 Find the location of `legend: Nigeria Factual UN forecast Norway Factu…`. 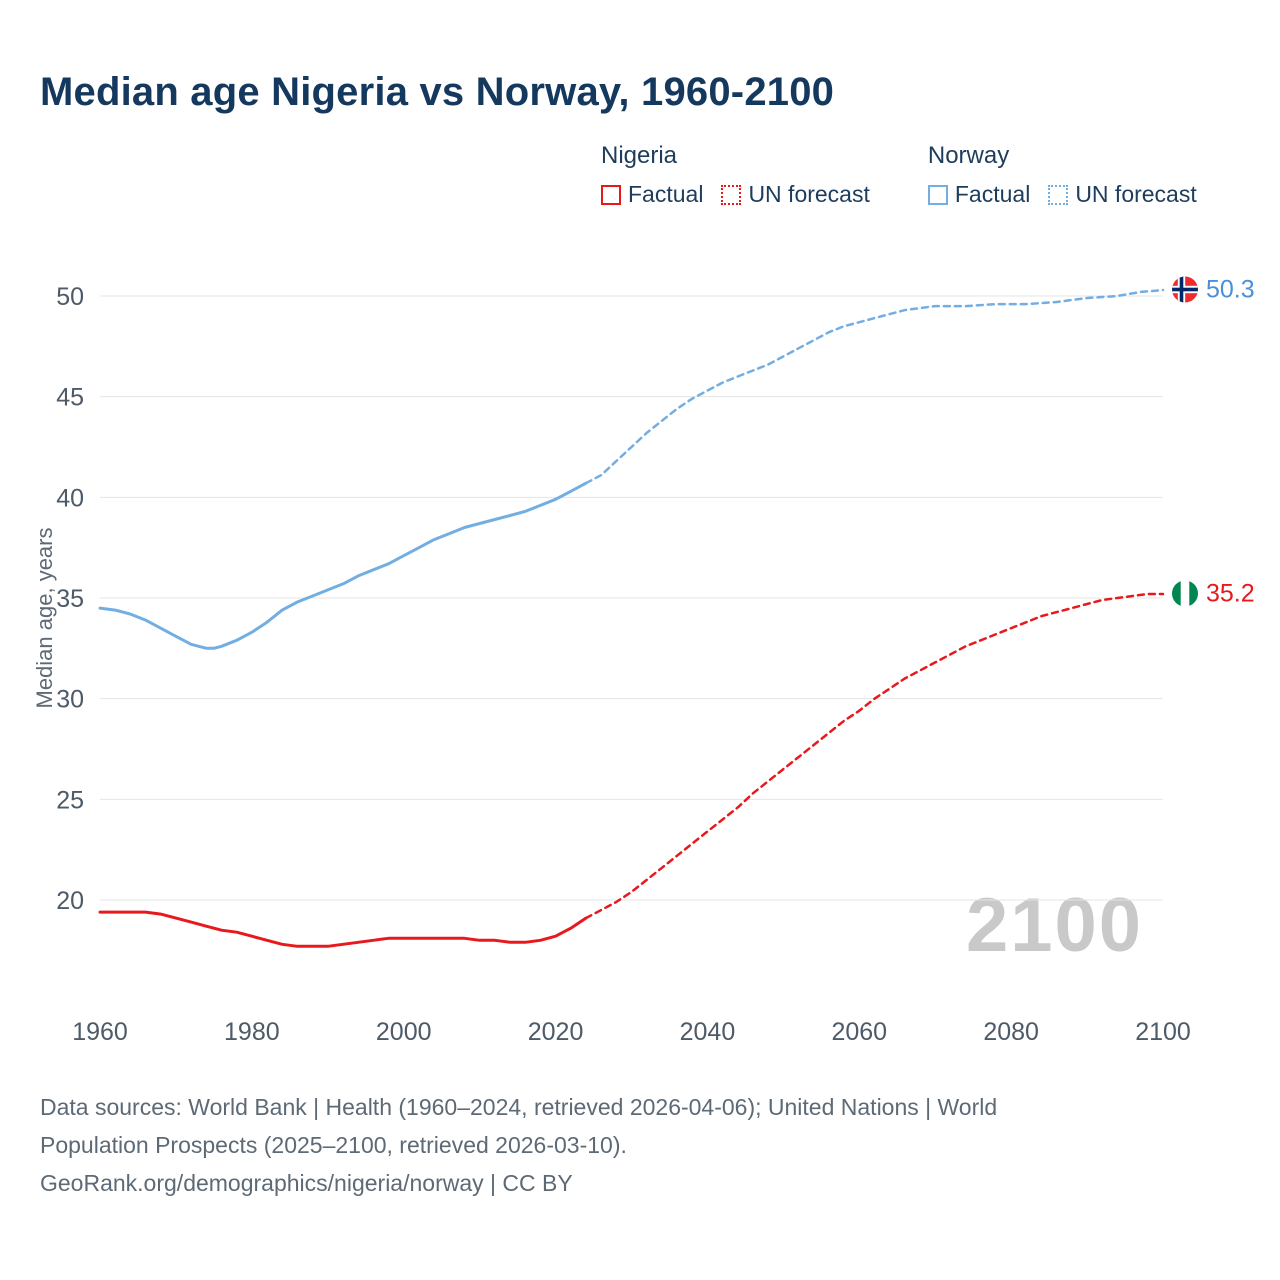

legend: Nigeria Factual UN forecast Norway Factu… is located at coordinates (899, 175).